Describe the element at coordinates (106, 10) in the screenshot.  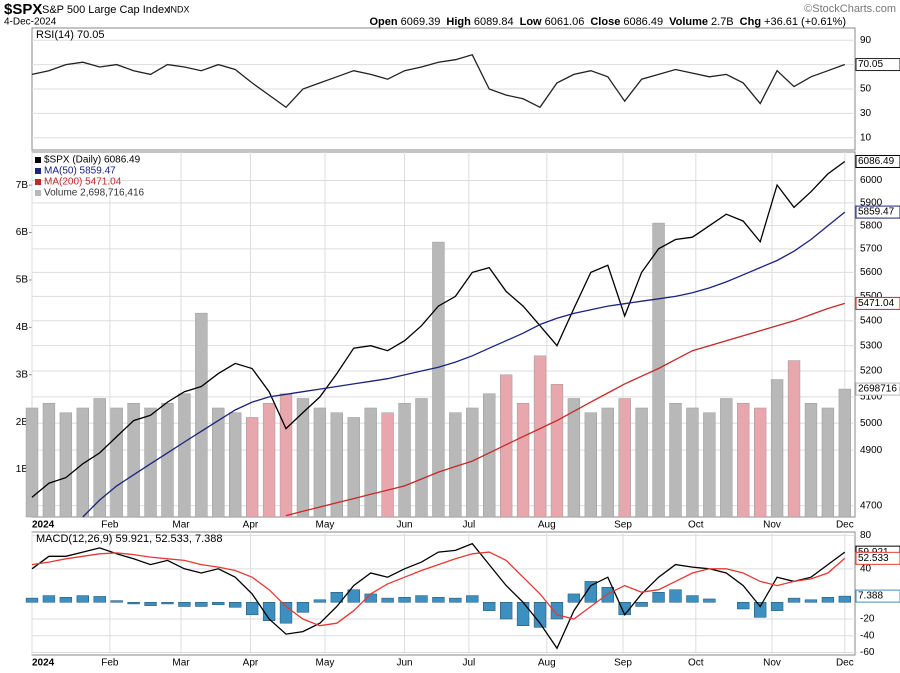
I see `index-name: S&P 500 Large Cap Index` at that location.